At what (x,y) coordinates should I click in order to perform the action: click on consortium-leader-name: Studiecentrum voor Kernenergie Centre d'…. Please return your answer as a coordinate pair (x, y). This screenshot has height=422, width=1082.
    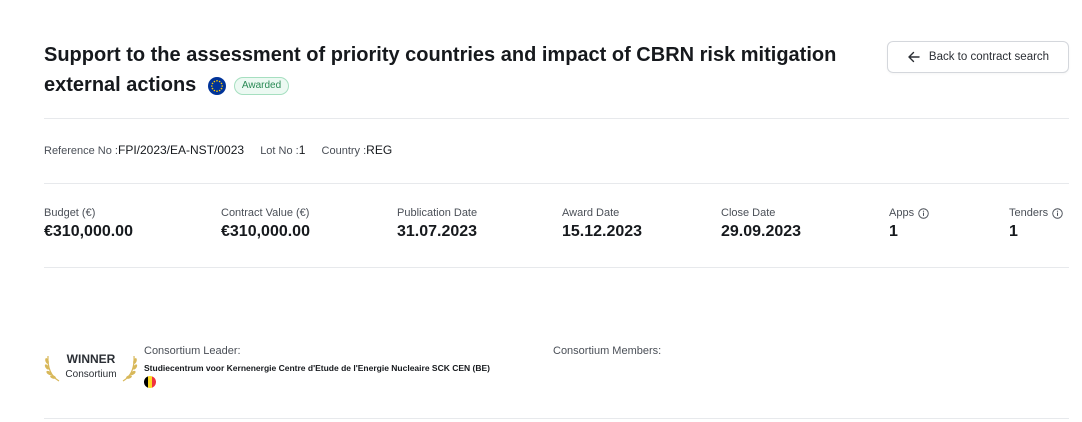
    Looking at the image, I should click on (317, 368).